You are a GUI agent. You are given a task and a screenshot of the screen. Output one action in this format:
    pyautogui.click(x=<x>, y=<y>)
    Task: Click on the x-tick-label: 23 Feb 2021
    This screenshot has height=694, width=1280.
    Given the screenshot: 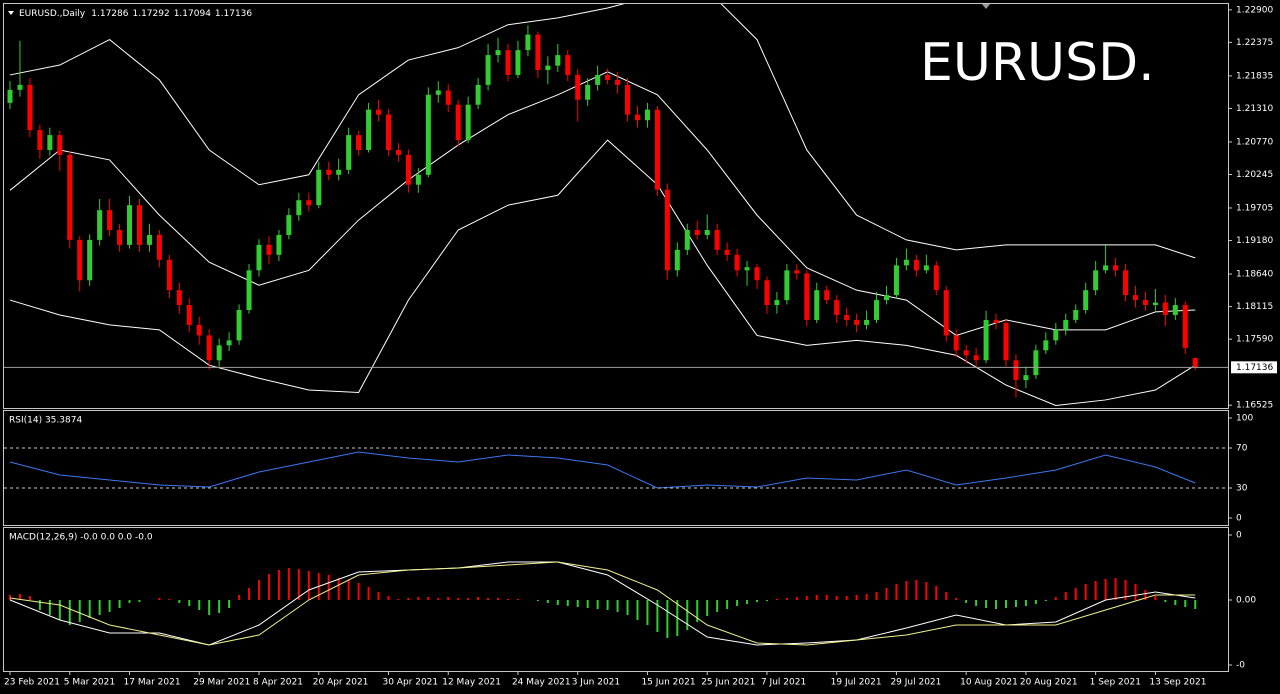 What is the action you would take?
    pyautogui.click(x=32, y=683)
    